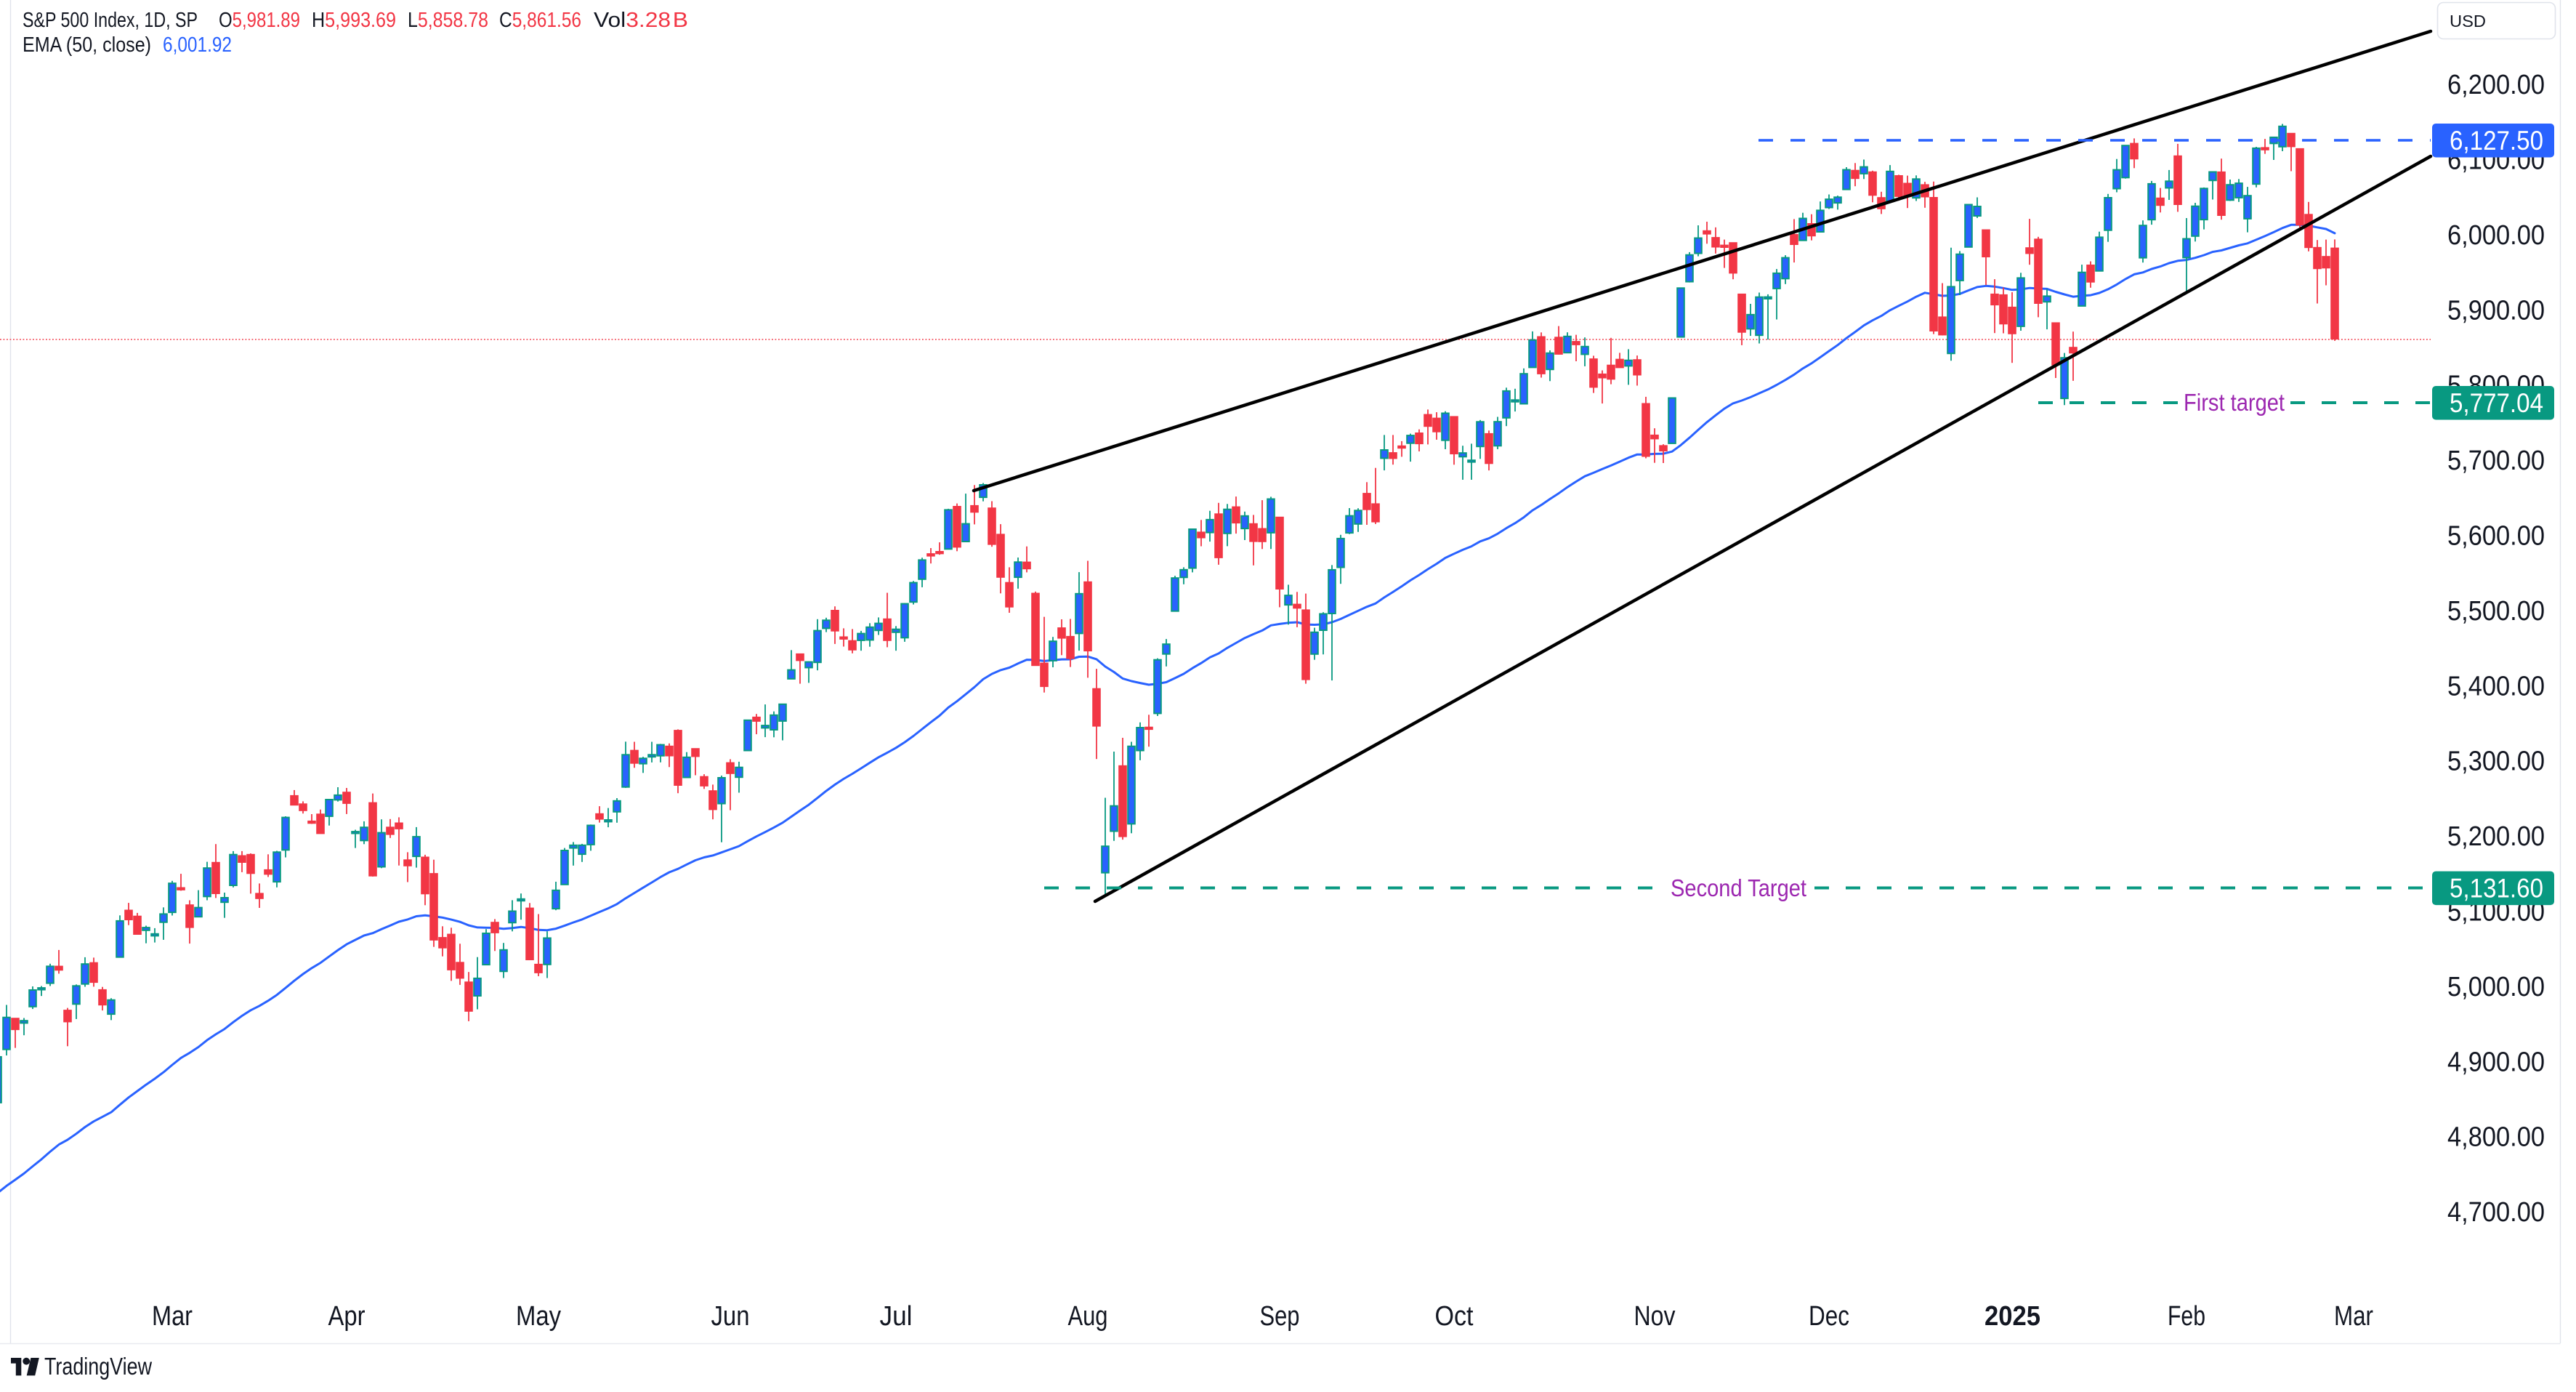 The height and width of the screenshot is (1392, 2576). What do you see at coordinates (2497, 141) in the screenshot?
I see `svg-text: 6,127.50` at bounding box center [2497, 141].